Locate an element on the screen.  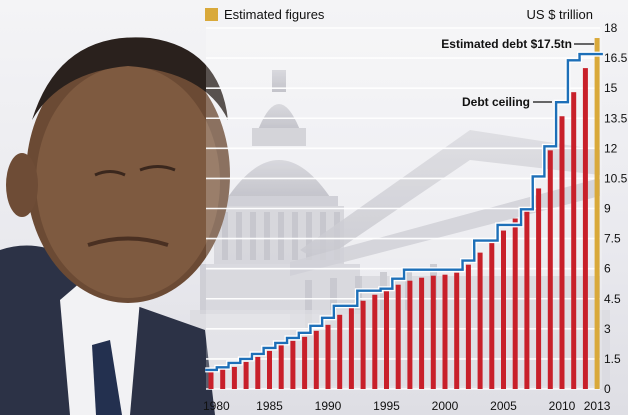
y-tick-label: 6 is located at coordinates (607, 269).